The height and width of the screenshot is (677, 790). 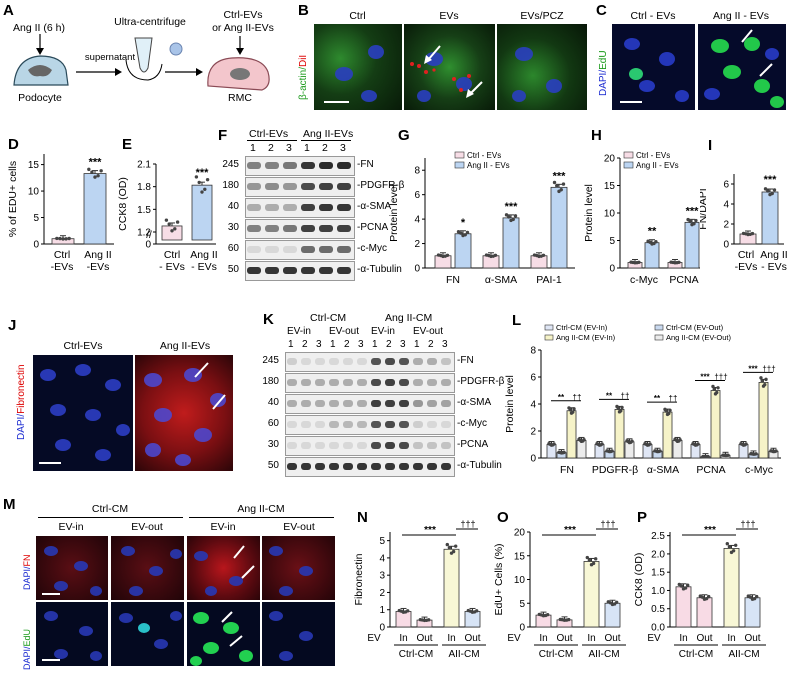 What do you see at coordinates (465, 360) in the screenshot?
I see `k-protein-0: -FN` at bounding box center [465, 360].